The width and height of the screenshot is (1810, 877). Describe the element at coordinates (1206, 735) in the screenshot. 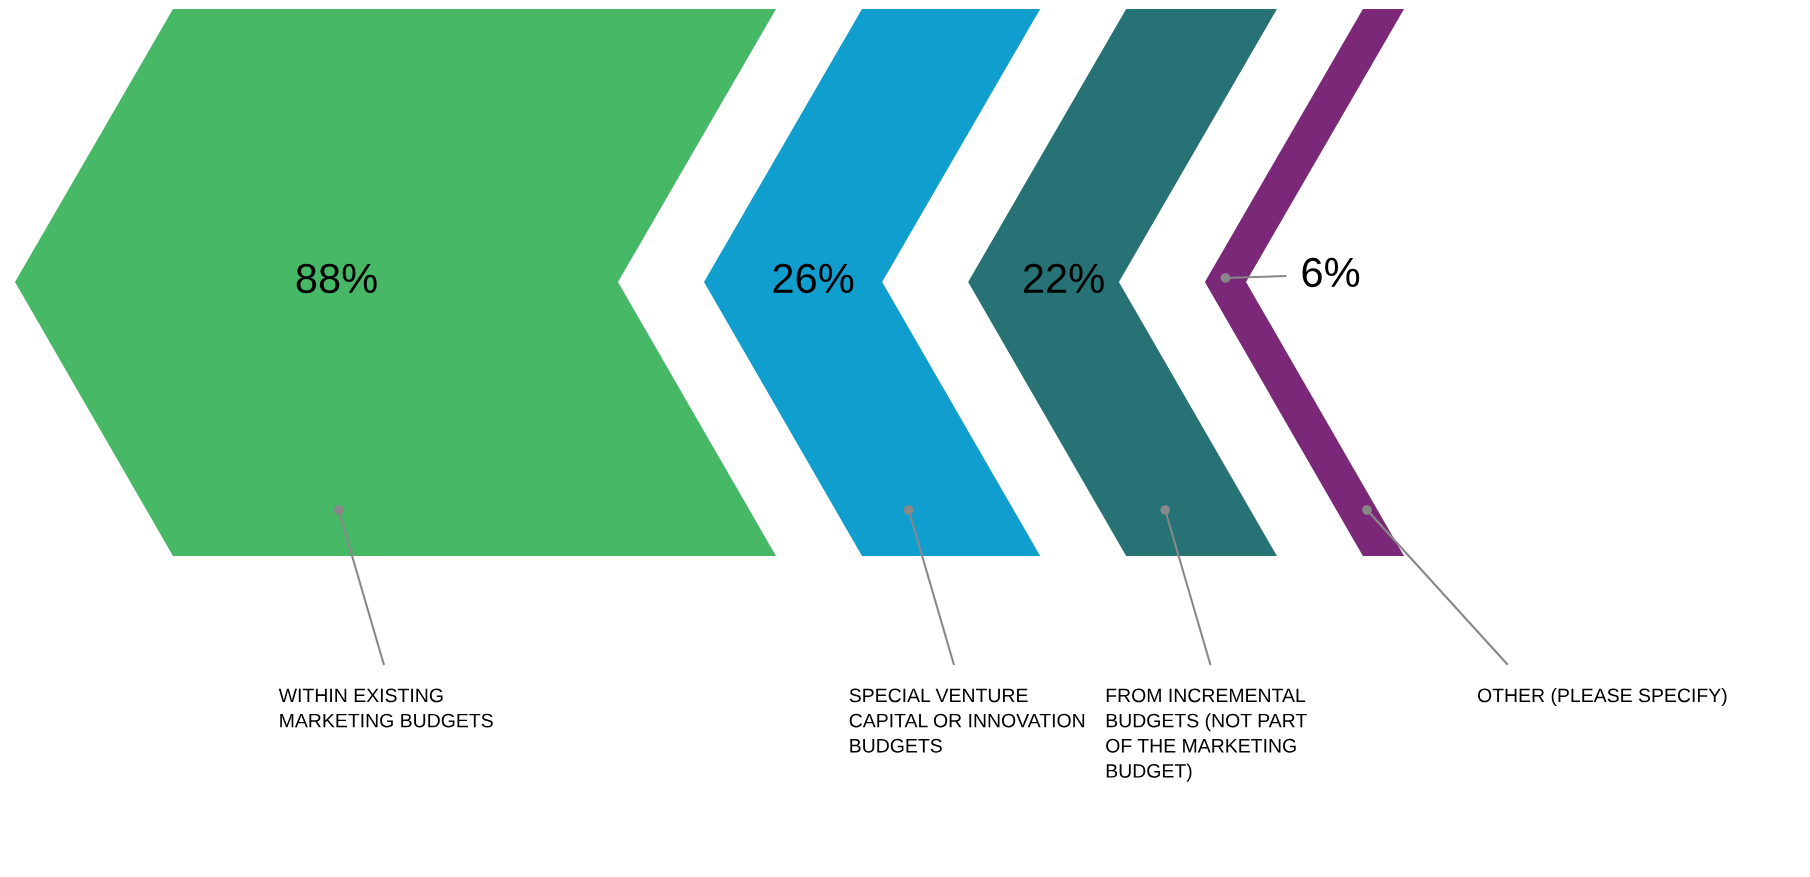

I see `category-label: FROM INCREMENTAL BUDGETS (NOT PART OF THE MARKETING BUDGET)` at that location.